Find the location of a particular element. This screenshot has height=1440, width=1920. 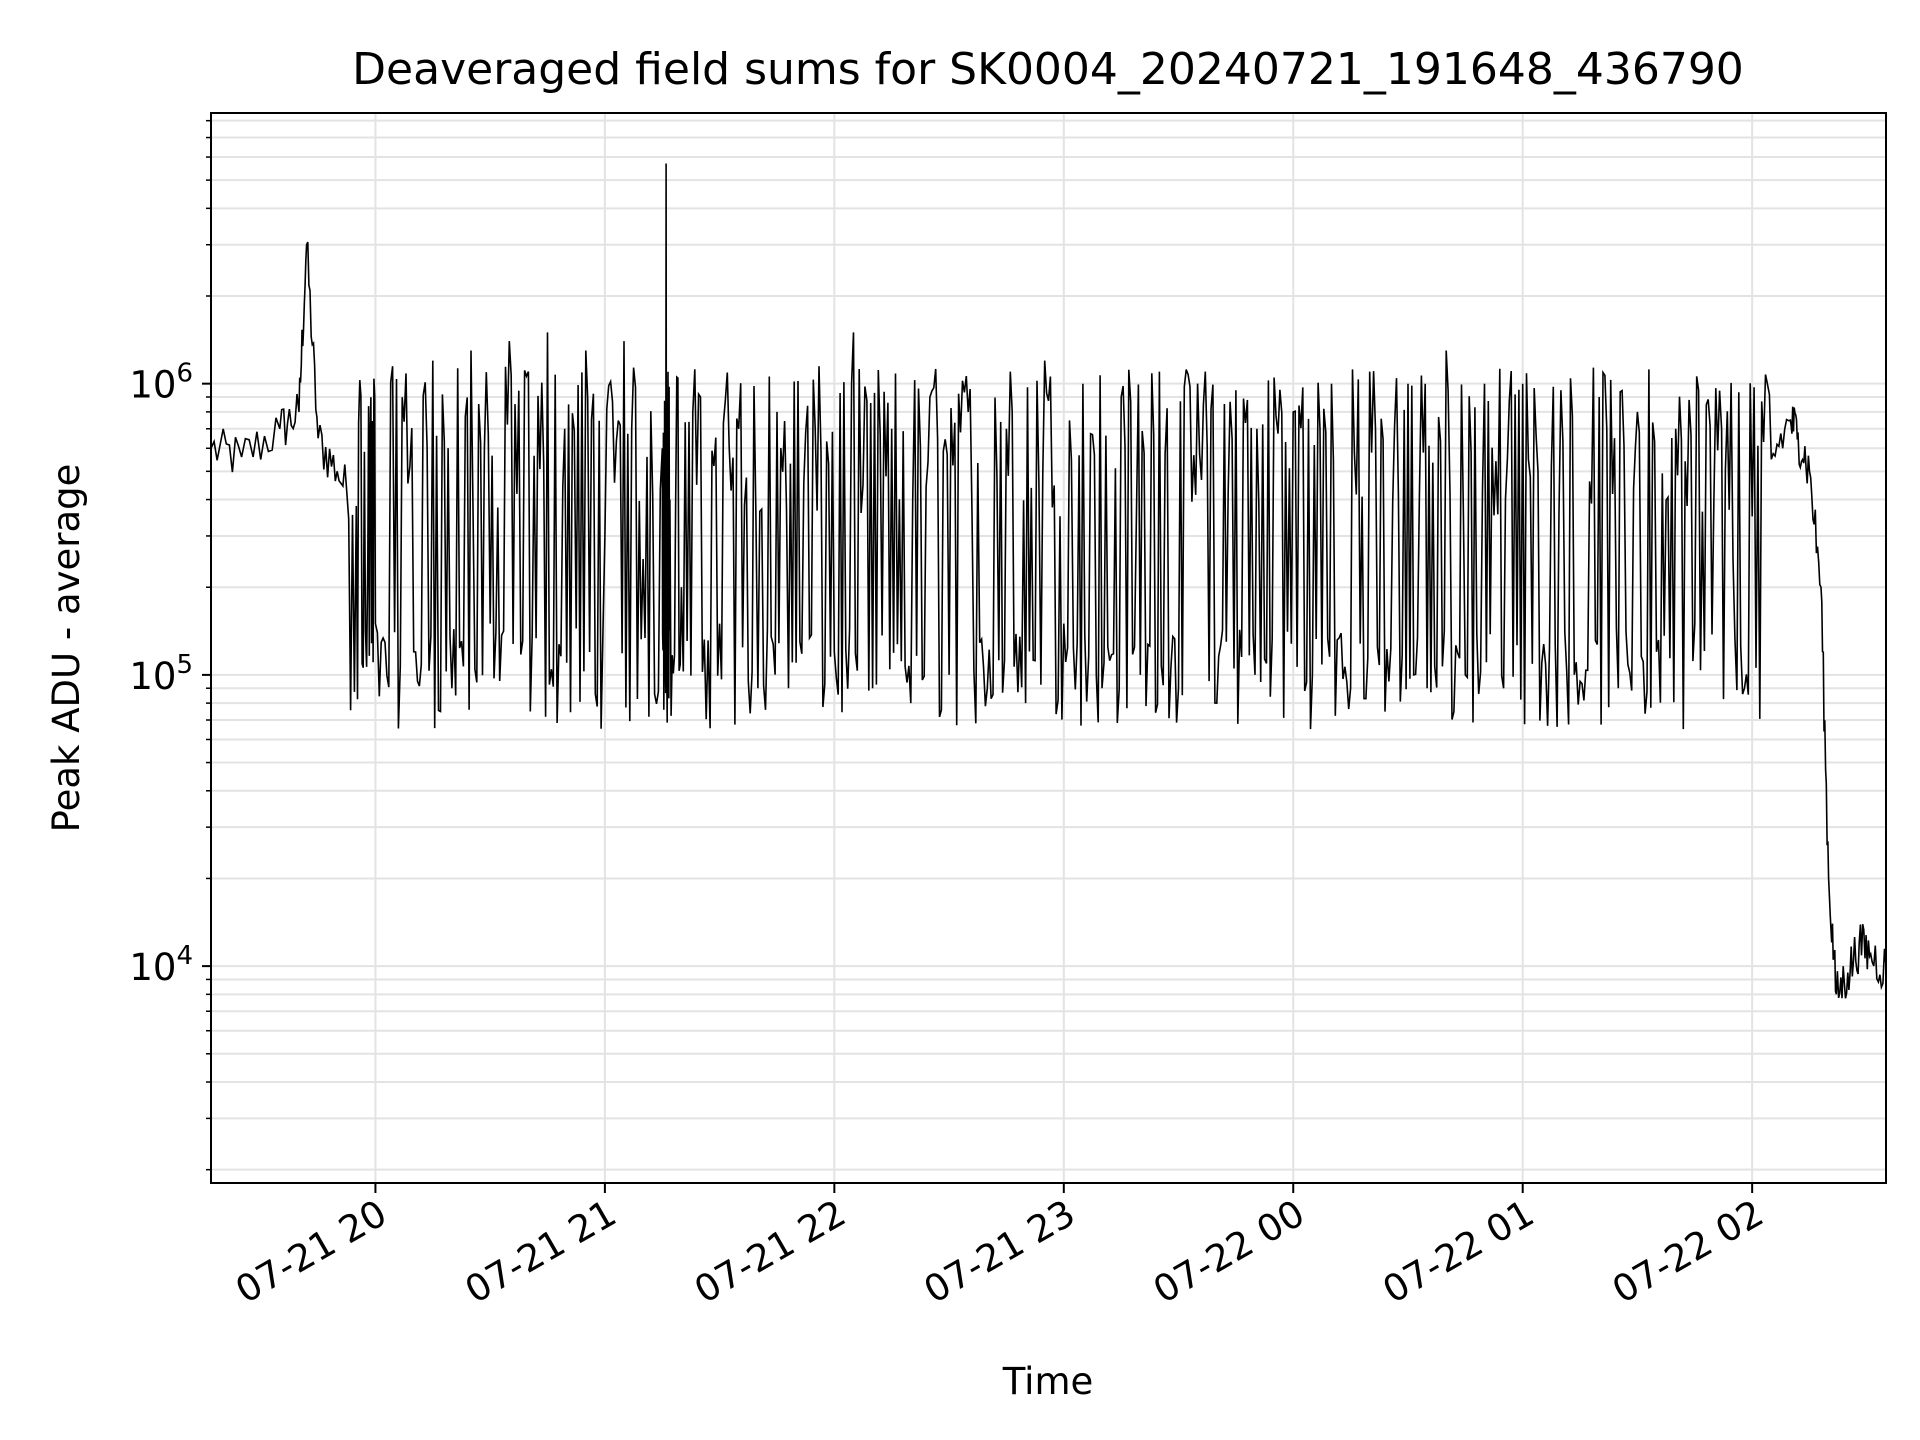

y-tick-label-exponent: 4 is located at coordinates (184, 956).